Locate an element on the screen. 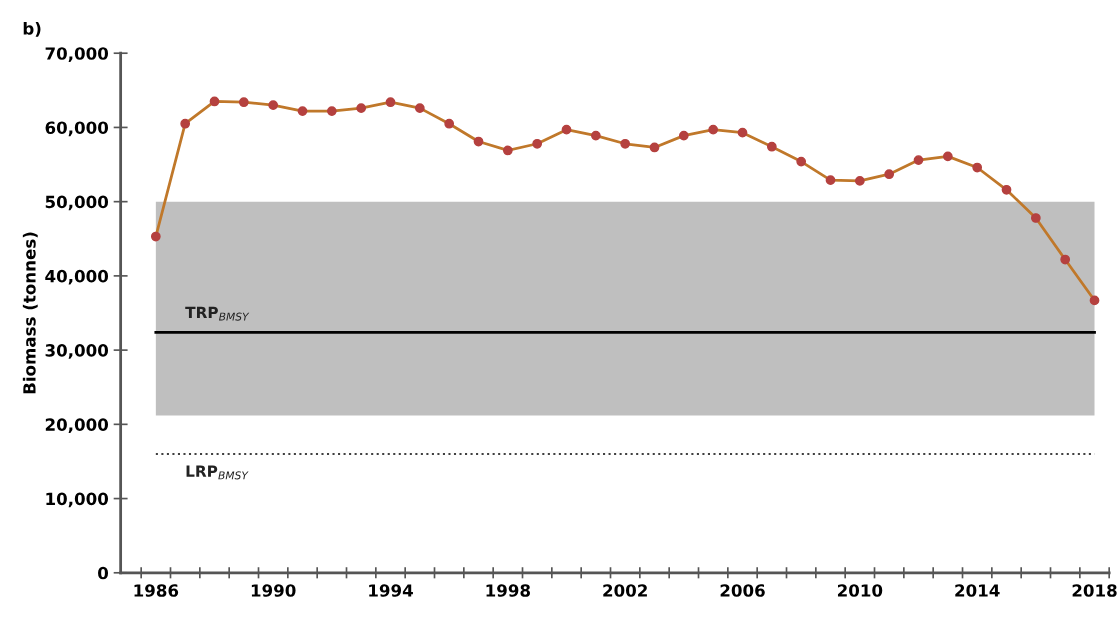 Image resolution: width=1117 pixels, height=626 pixels. y-tick-label: 40,000 is located at coordinates (77, 277).